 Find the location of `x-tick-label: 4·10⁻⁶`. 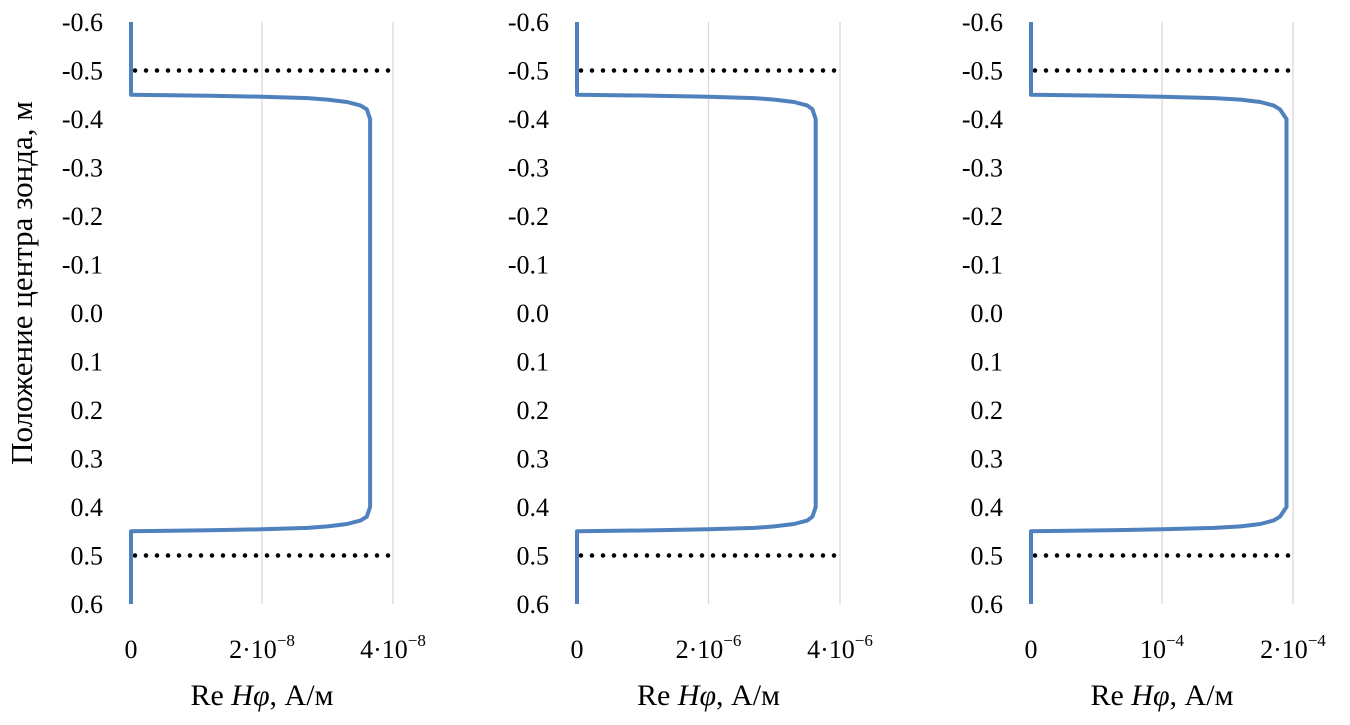

x-tick-label: 4·10⁻⁶ is located at coordinates (840, 647).